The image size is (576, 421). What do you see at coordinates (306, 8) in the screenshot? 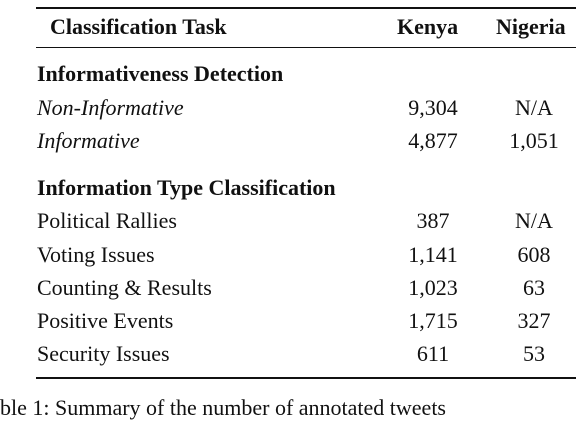
I see `table-top-rule` at bounding box center [306, 8].